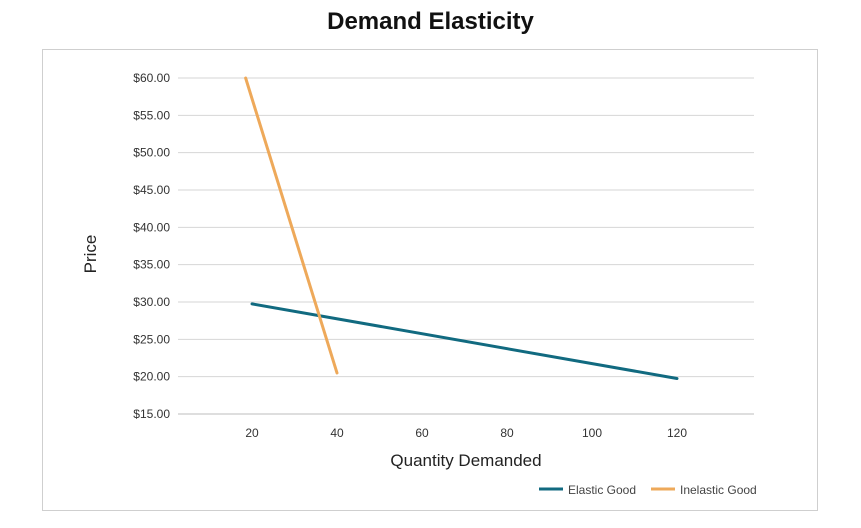 This screenshot has width=861, height=528. Describe the element at coordinates (718, 490) in the screenshot. I see `legend-label: Inelastic Good` at that location.